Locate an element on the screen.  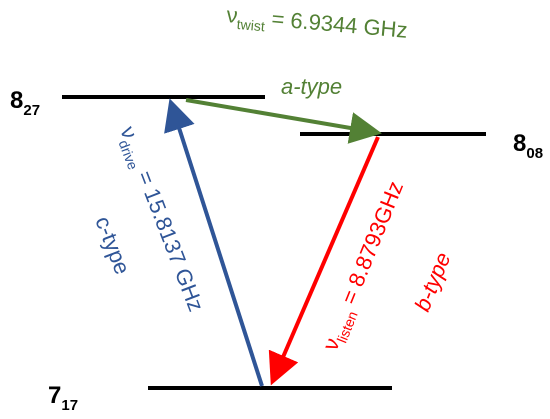
transition-type: c-type is located at coordinates (112, 245).